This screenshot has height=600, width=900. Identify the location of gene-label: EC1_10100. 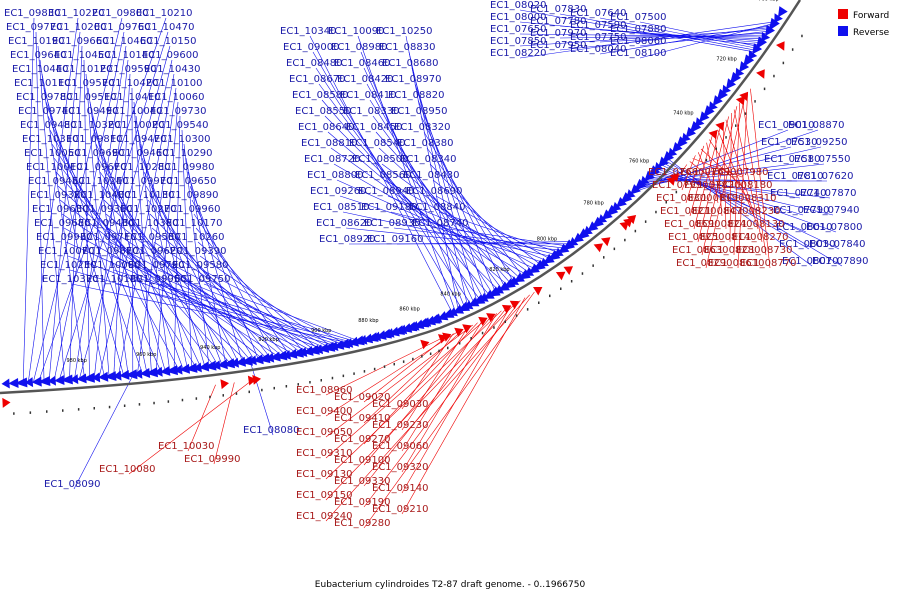
(174, 83).